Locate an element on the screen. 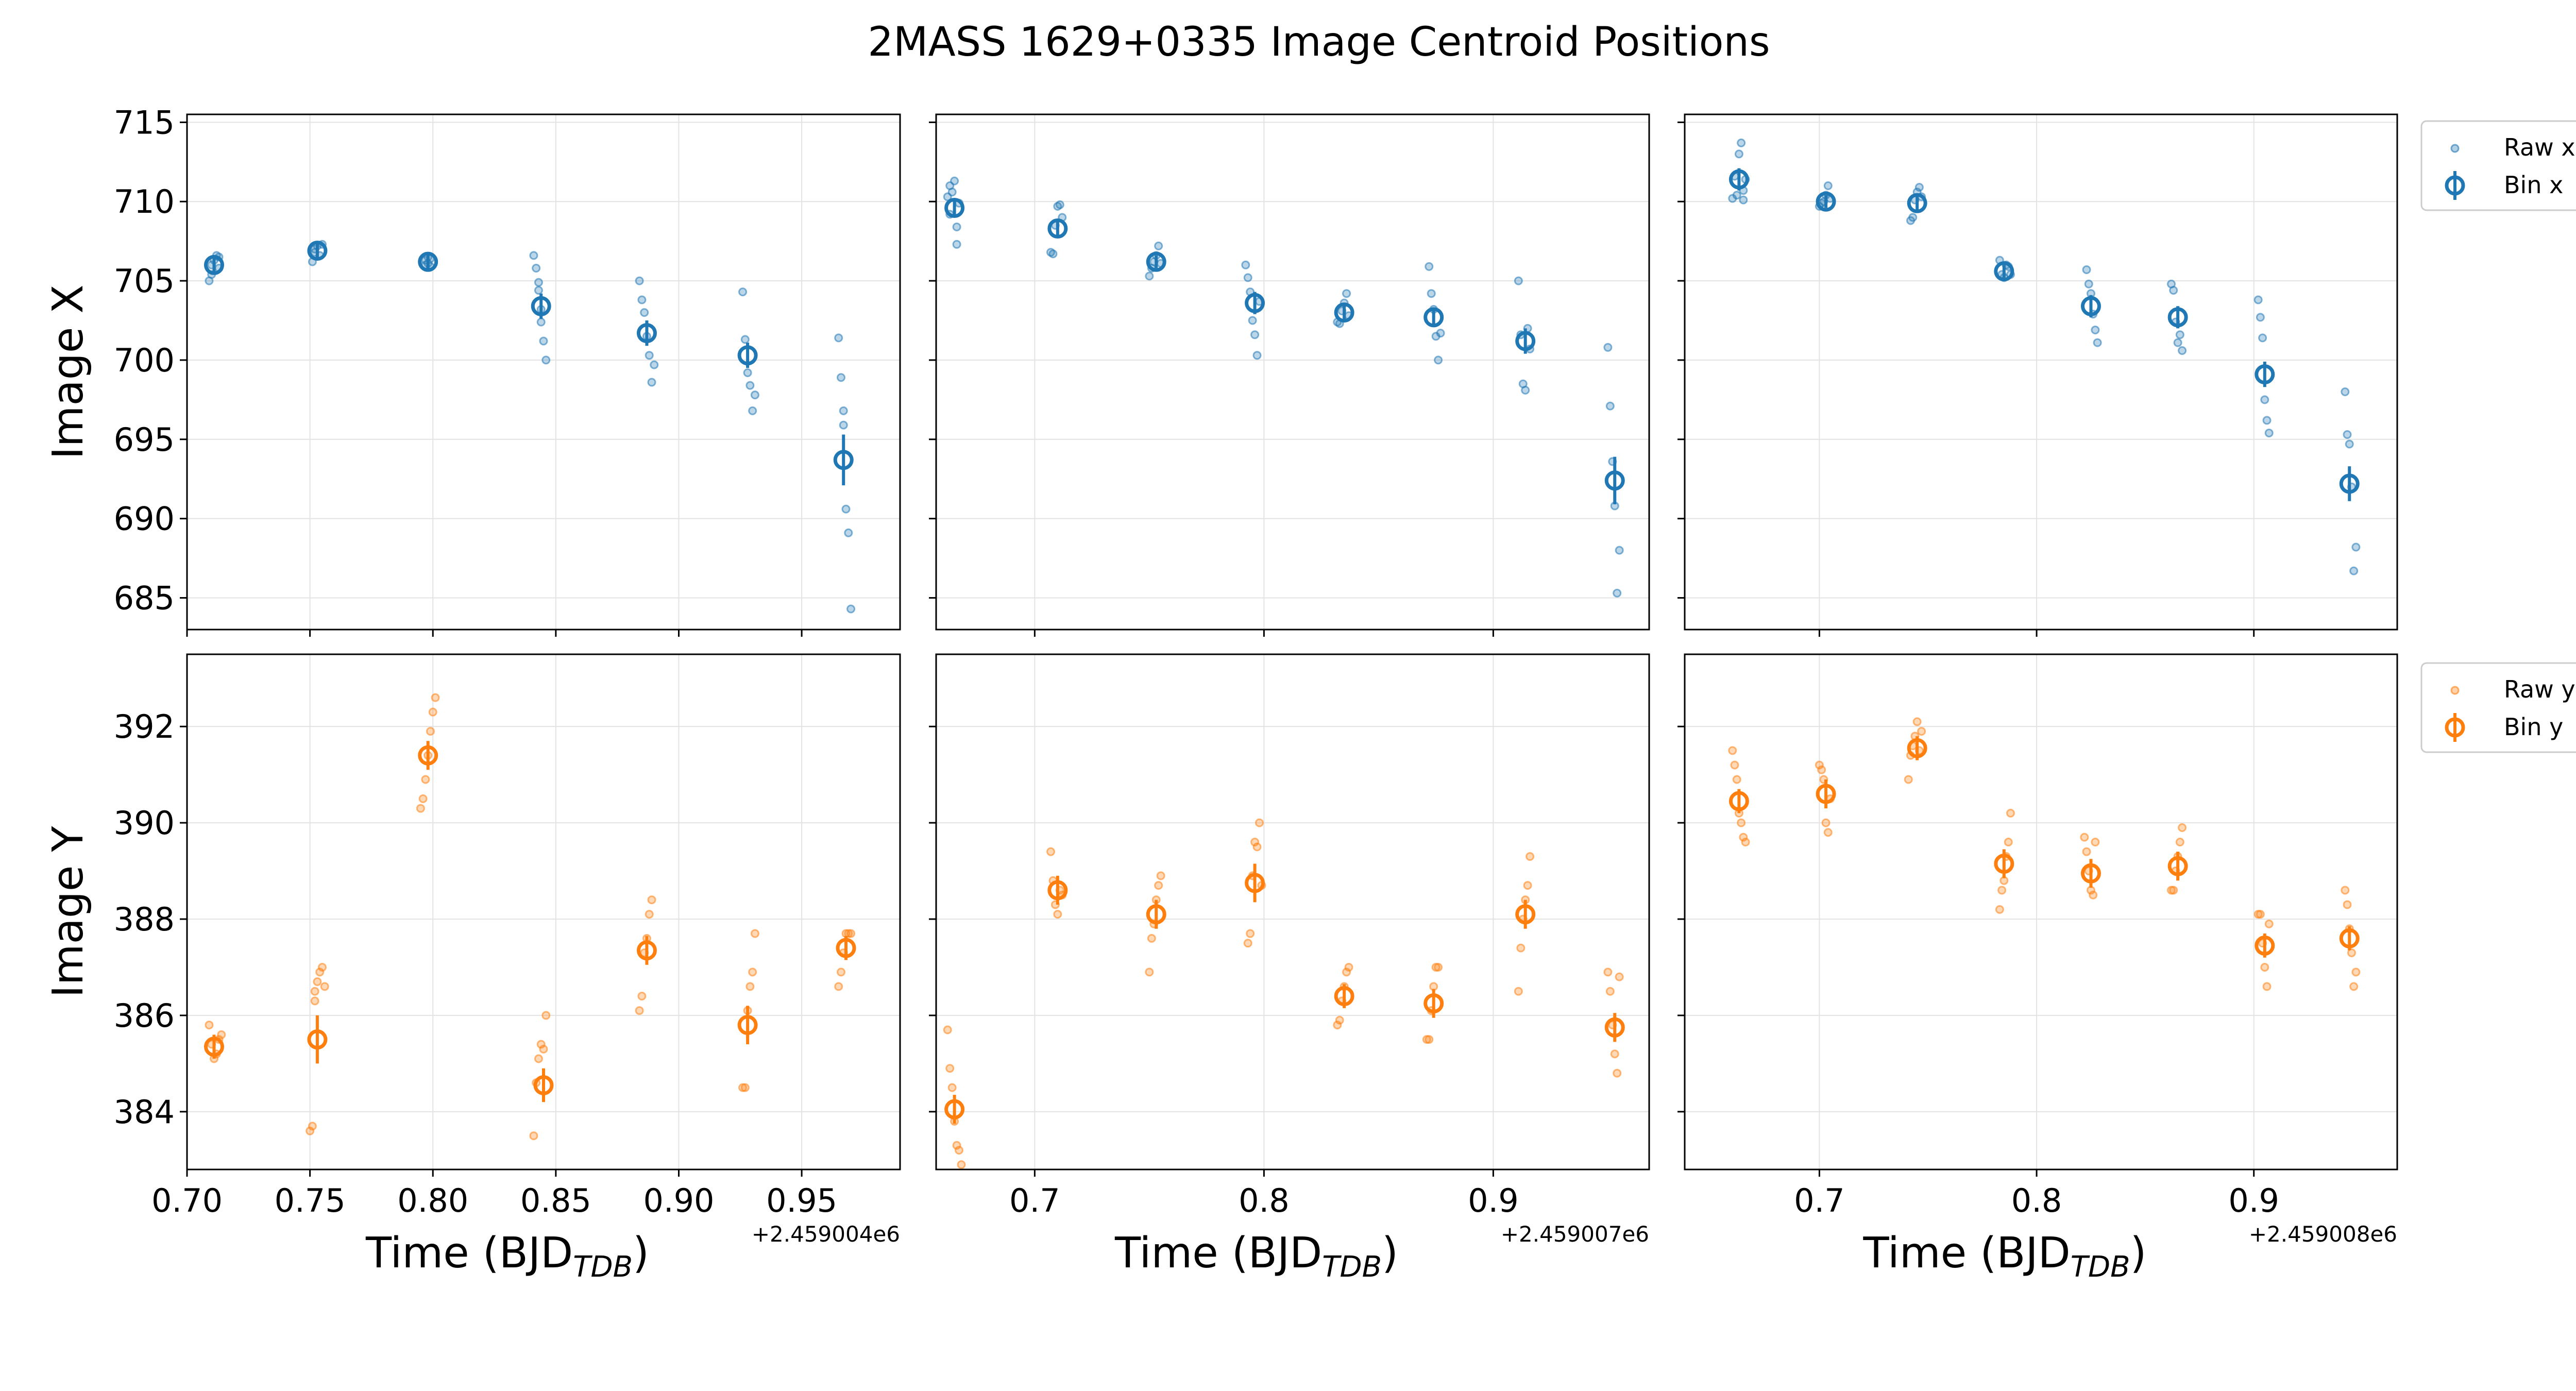 Image resolution: width=2576 pixels, height=1391 pixels. x-tick-label: 0.9 is located at coordinates (1493, 1200).